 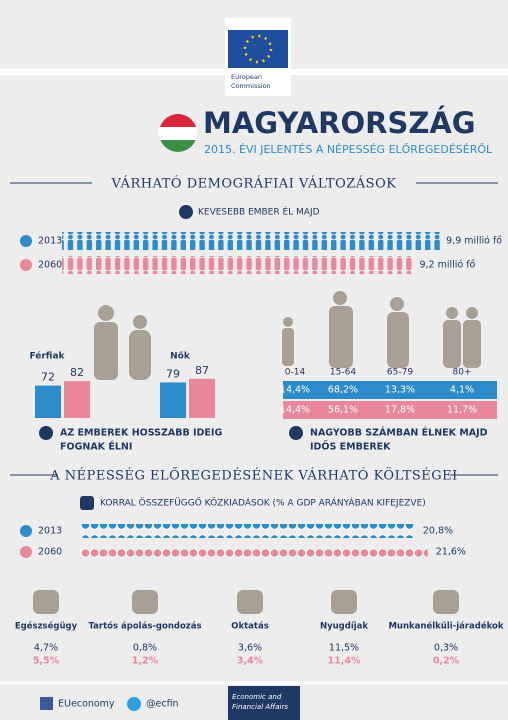 I want to click on item-name: Egészségügy, so click(x=46, y=626).